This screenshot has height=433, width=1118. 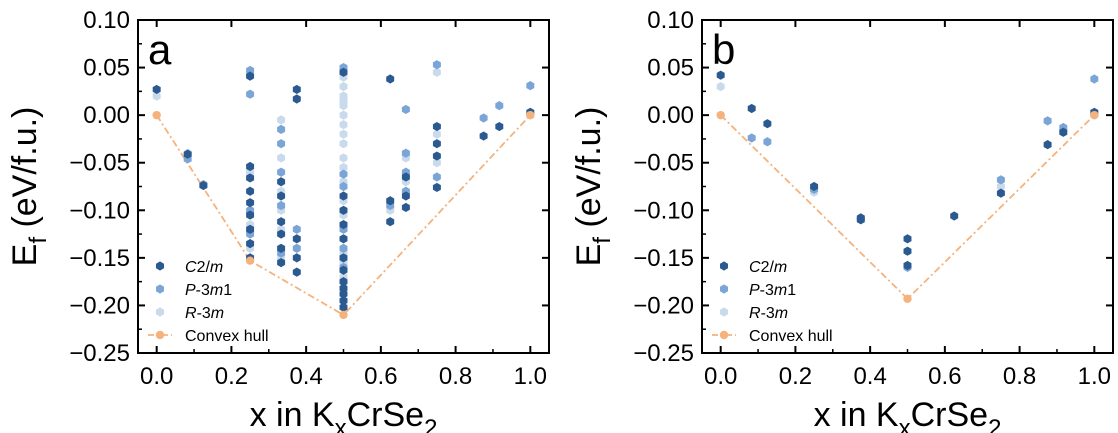 What do you see at coordinates (25, 172) in the screenshot?
I see `panel-a-y-axis-title-part: (eV/f.u.)` at bounding box center [25, 172].